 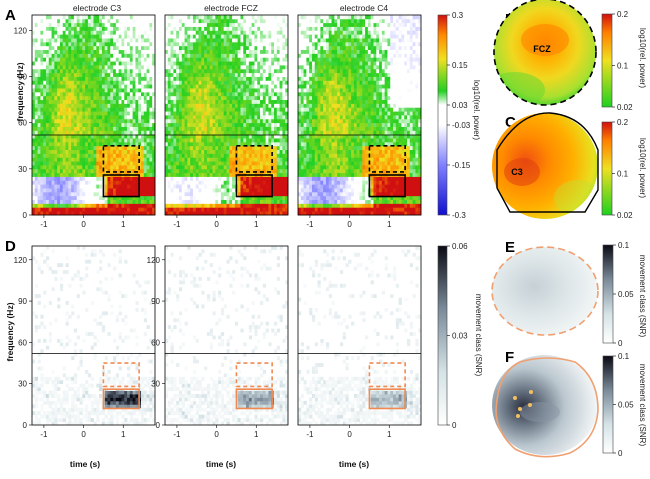 What do you see at coordinates (460, 105) in the screenshot?
I see `colorbar-tick-label: 0.03` at bounding box center [460, 105].